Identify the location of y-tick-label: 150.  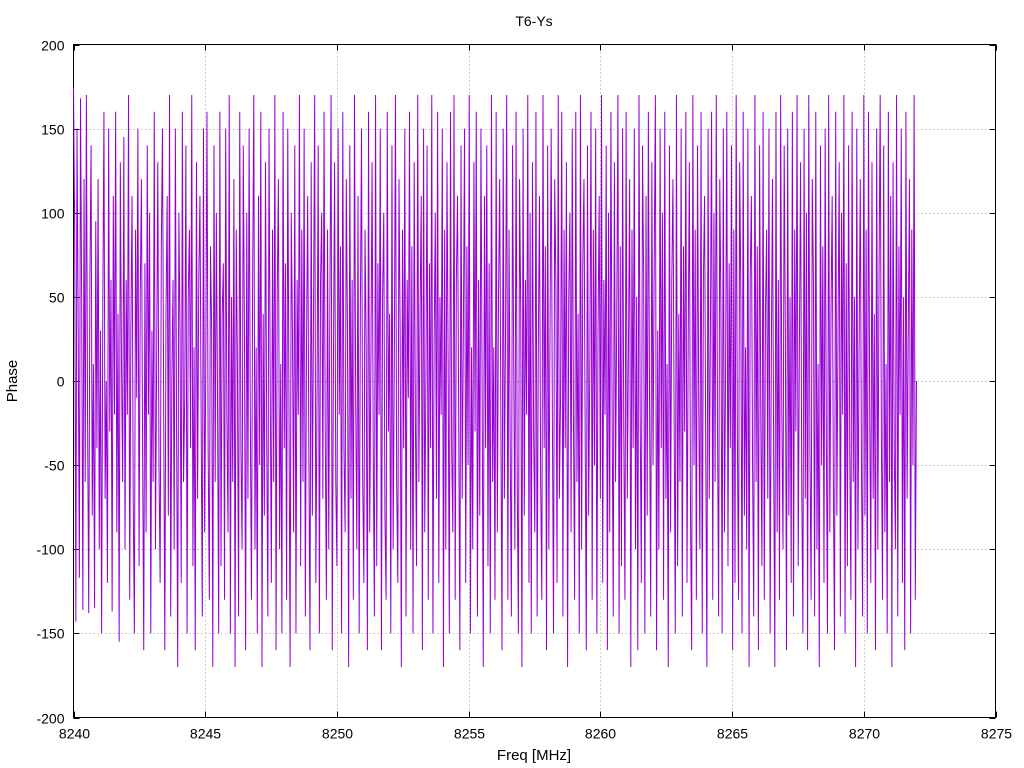
(53, 130).